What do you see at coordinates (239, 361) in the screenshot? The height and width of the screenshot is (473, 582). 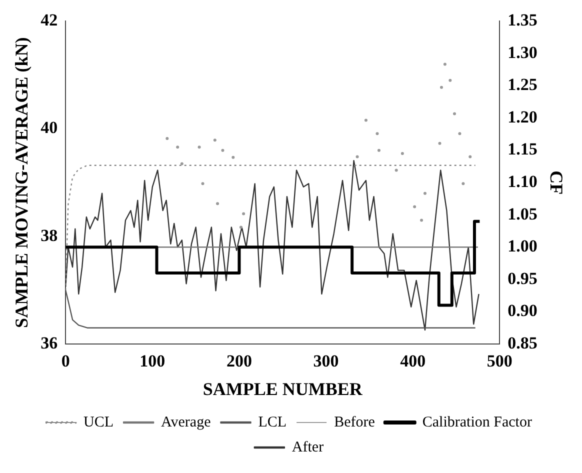 I see `x-tick-label: 200` at bounding box center [239, 361].